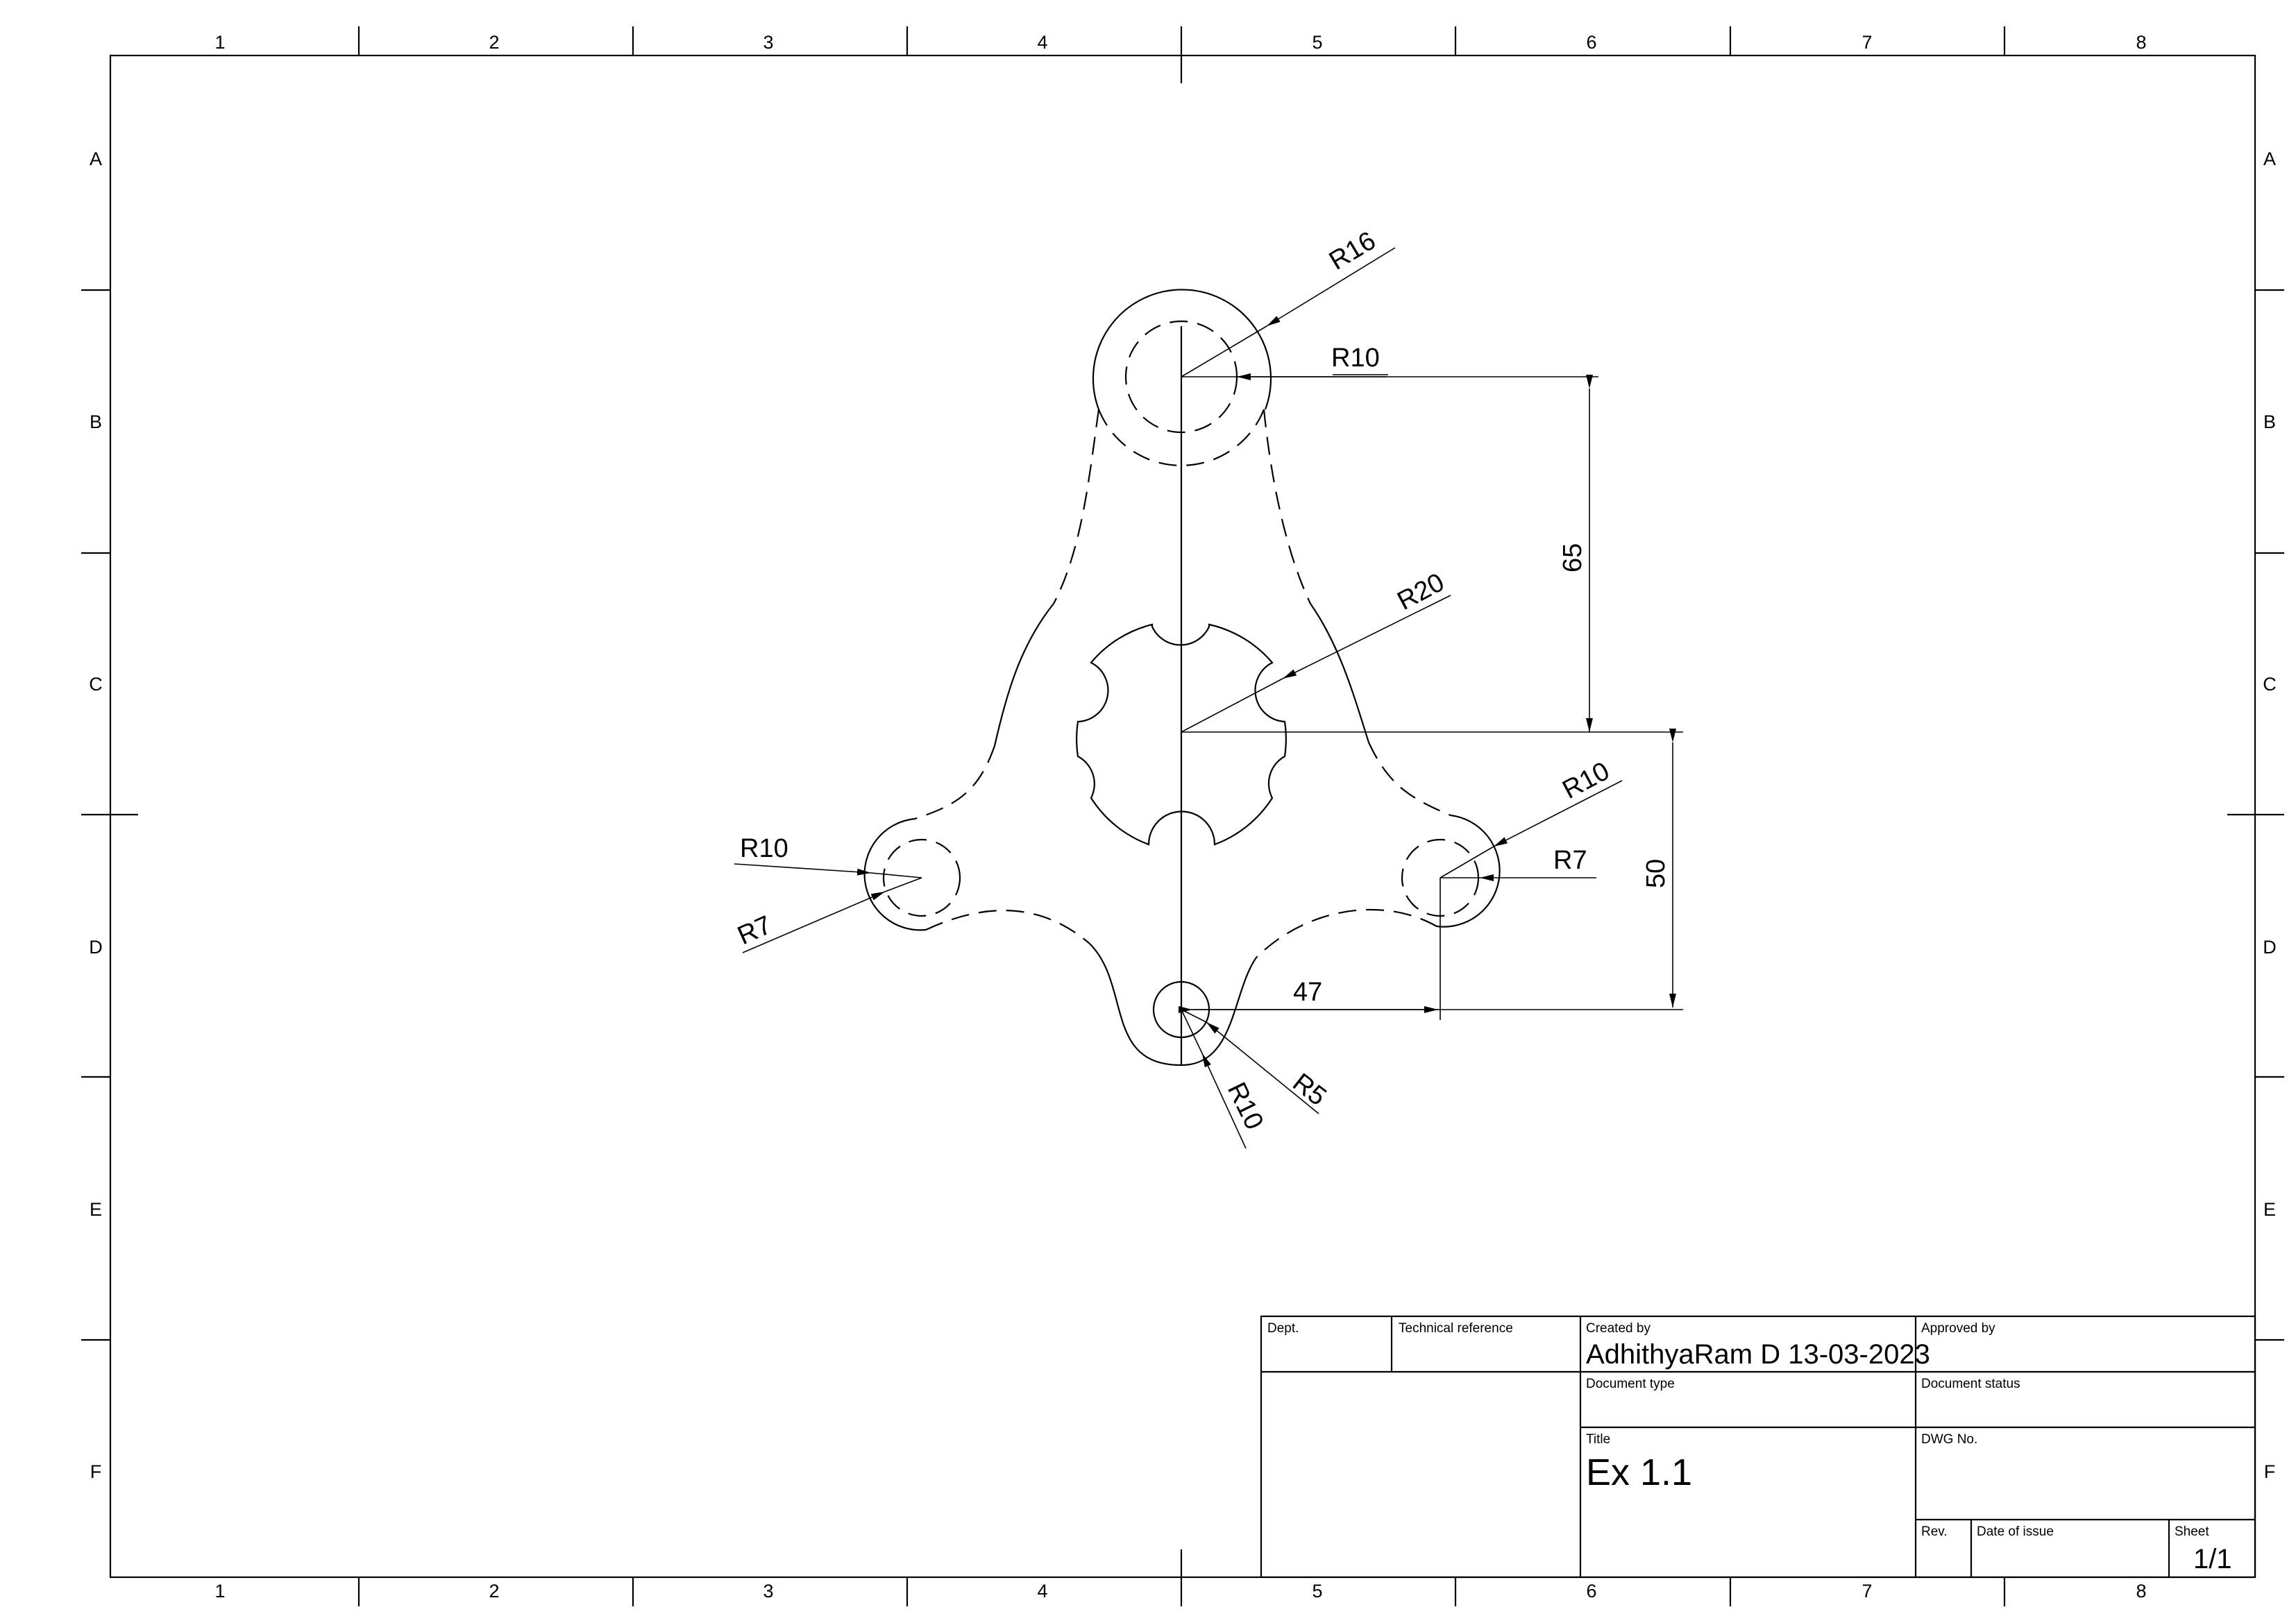 Image resolution: width=2296 pixels, height=1623 pixels. Describe the element at coordinates (1619, 1328) in the screenshot. I see `created-by-label: Created by` at that location.